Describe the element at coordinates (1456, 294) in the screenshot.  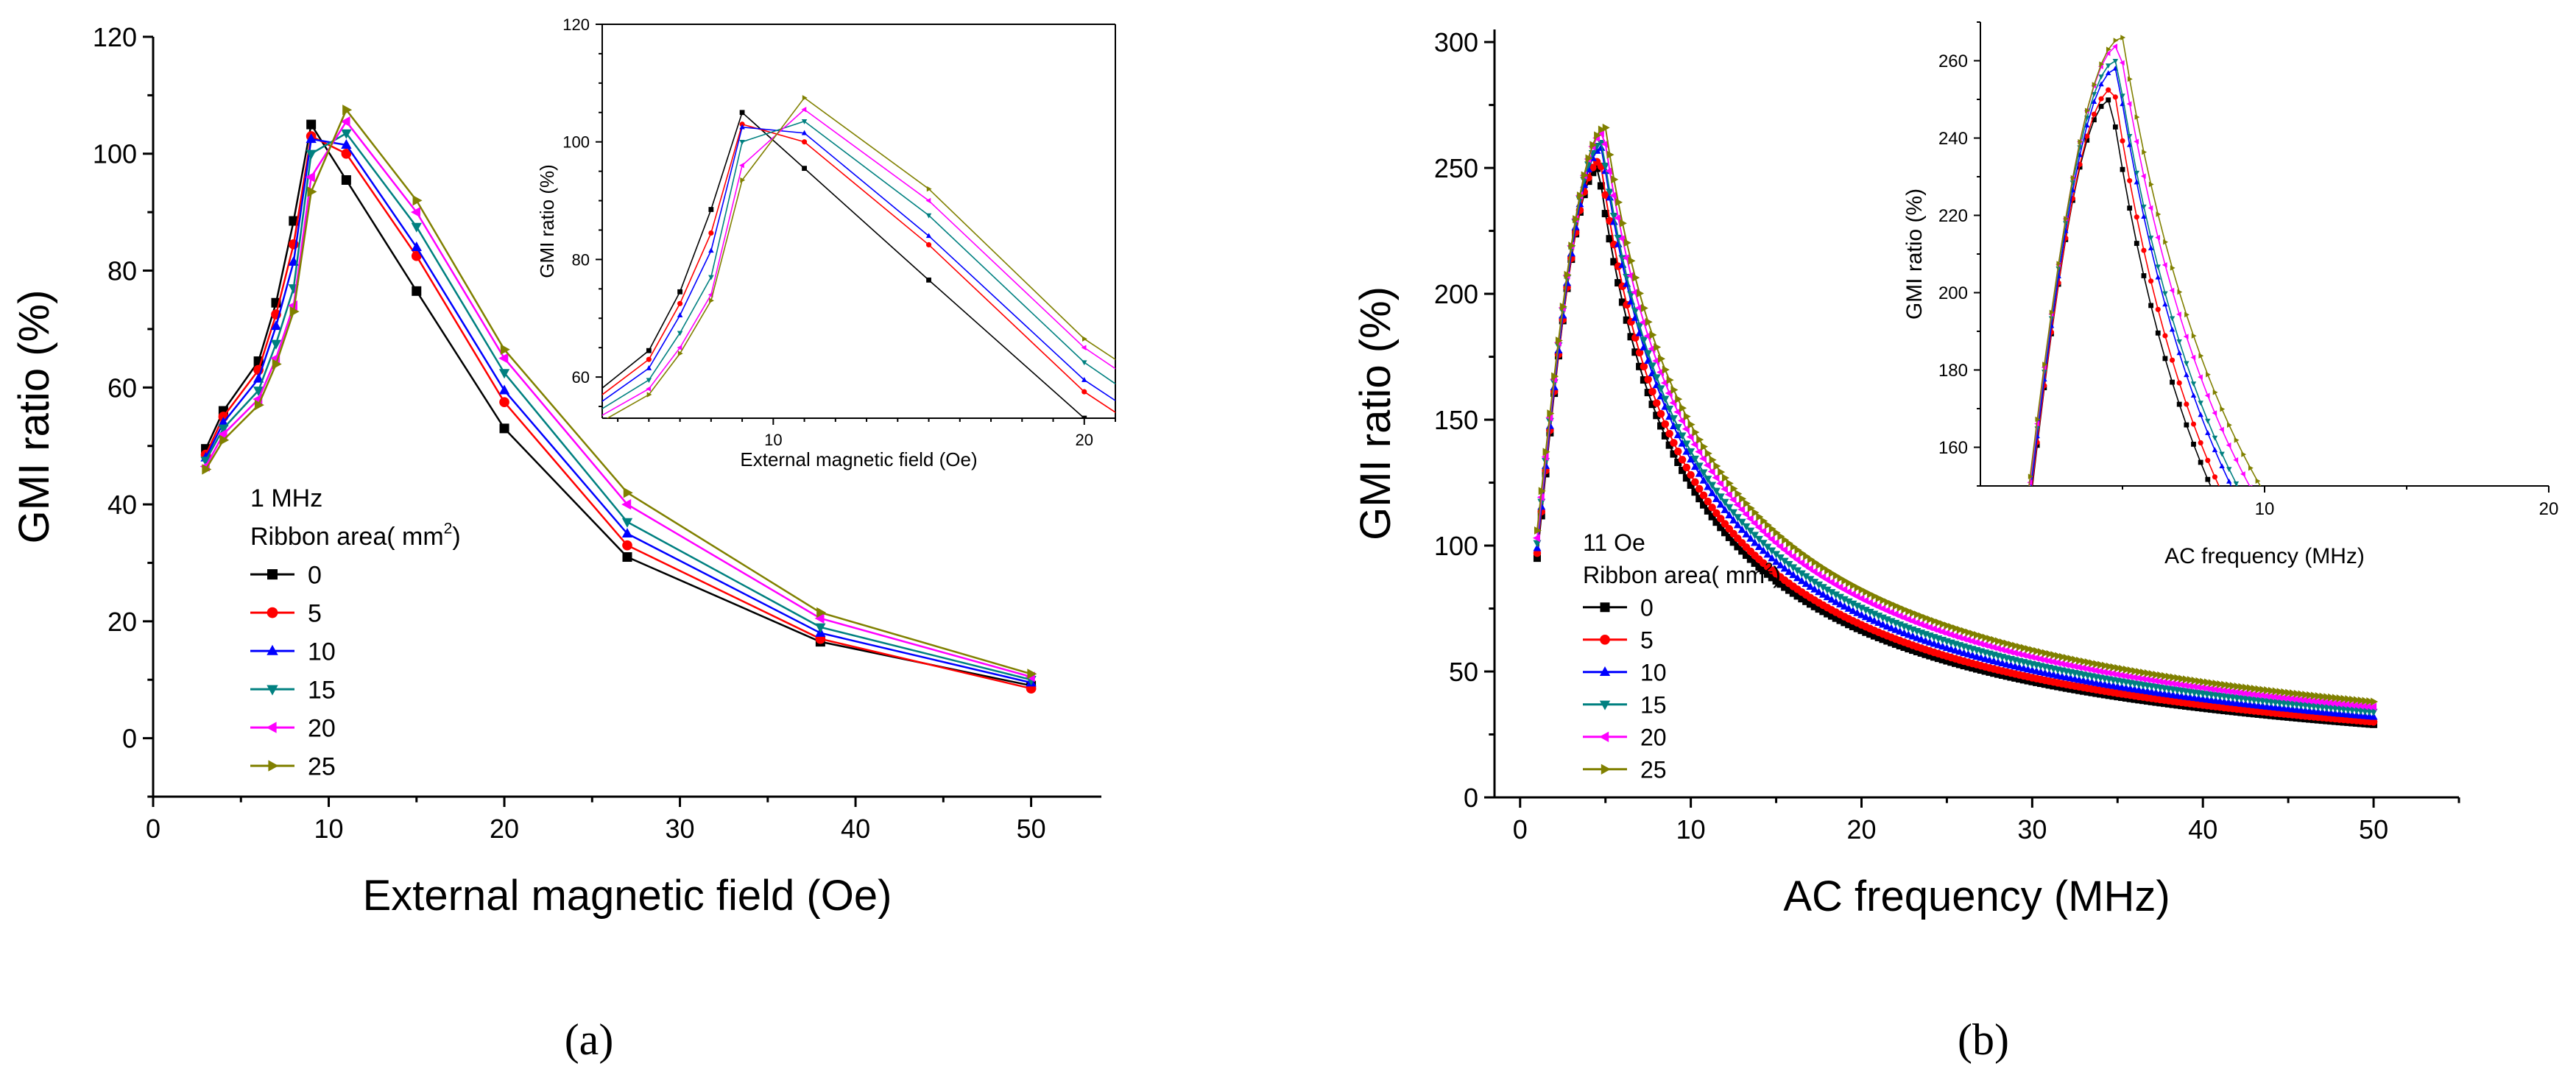
I see `y-tick-label: 200` at that location.